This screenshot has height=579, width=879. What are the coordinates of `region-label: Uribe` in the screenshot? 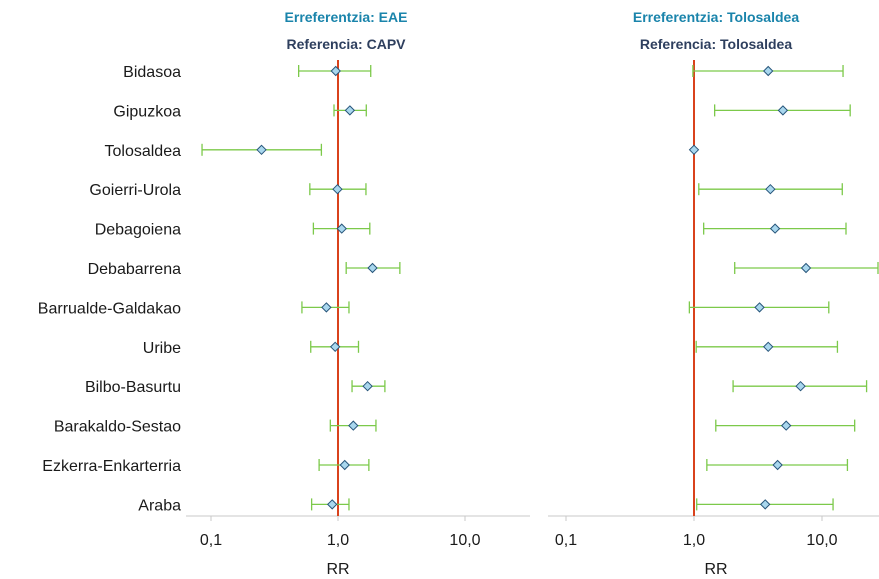 It's located at (162, 348).